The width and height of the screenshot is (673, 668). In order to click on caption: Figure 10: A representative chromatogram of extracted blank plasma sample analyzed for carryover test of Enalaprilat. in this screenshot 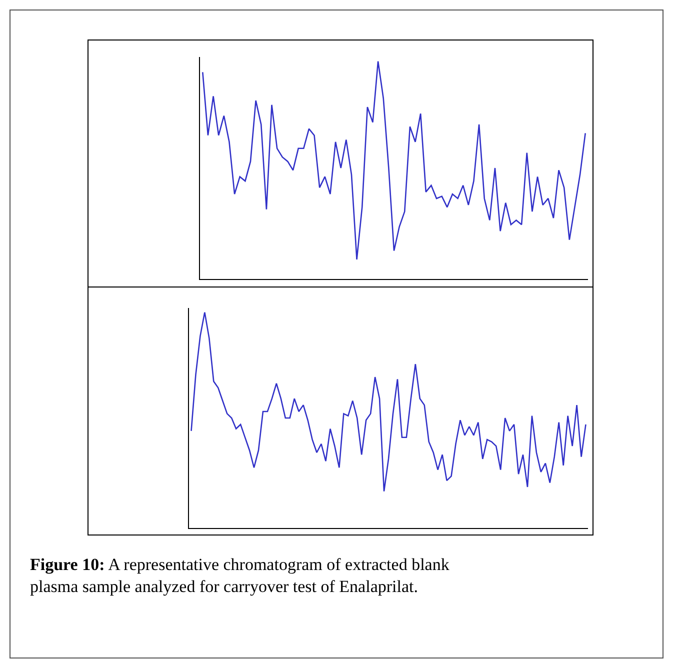, I will do `click(240, 575)`.